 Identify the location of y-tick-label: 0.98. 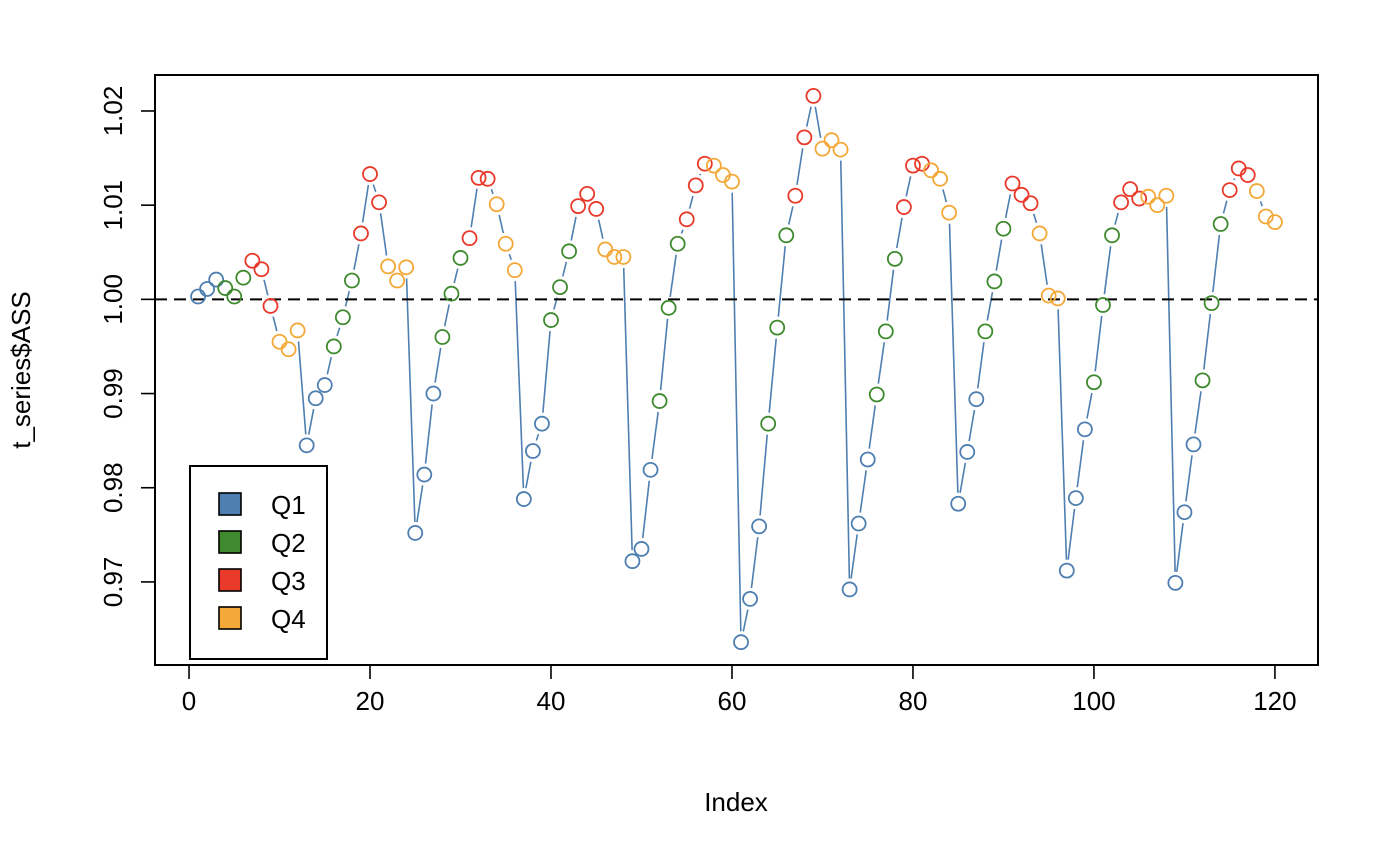
(113, 487).